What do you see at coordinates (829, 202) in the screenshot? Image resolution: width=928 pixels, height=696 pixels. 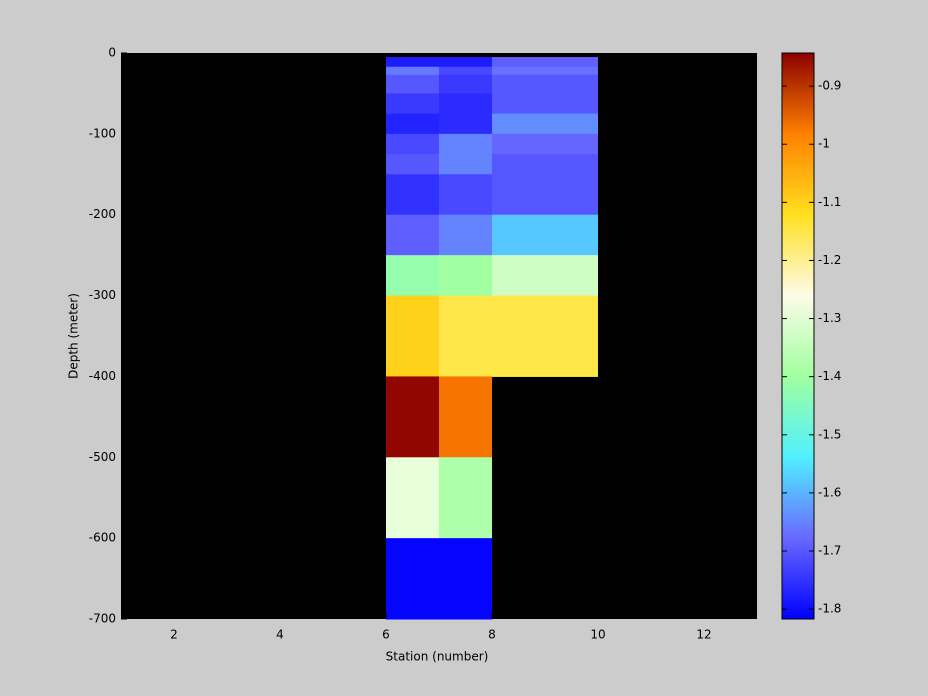 I see `colorbar-tick-label: -1.1` at bounding box center [829, 202].